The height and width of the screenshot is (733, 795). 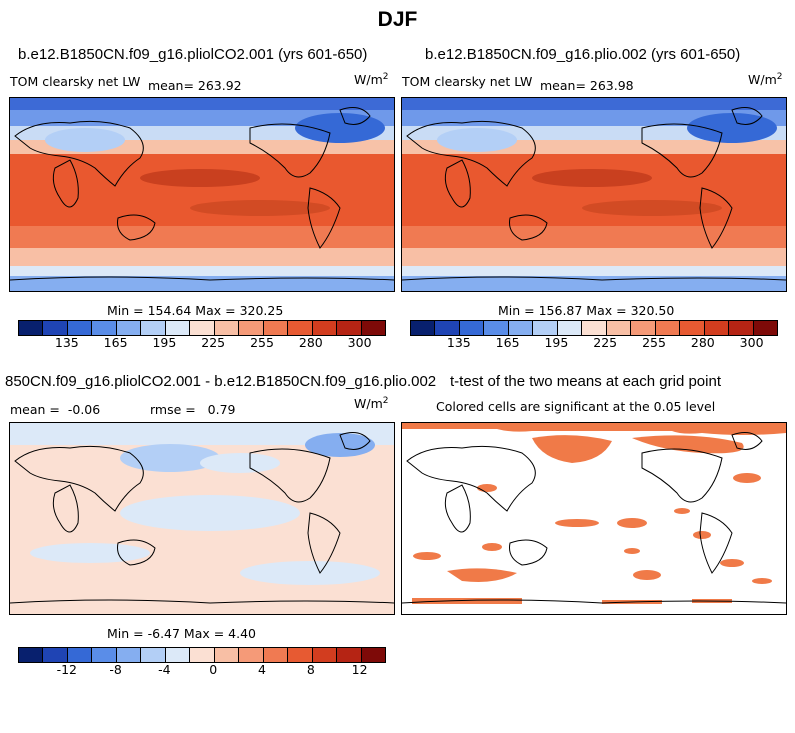 I want to click on panel3-mean: mean = -0.06, so click(x=55, y=409).